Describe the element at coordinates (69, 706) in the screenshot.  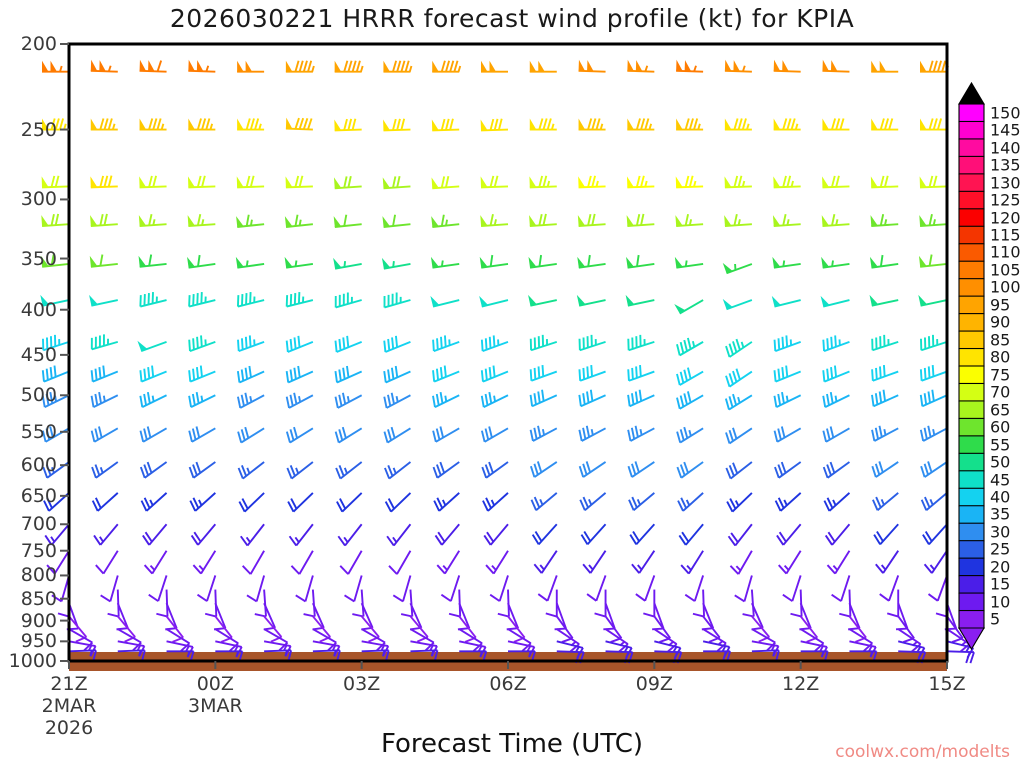
I see `x-tick-label: 21Z 2MAR 2026` at that location.